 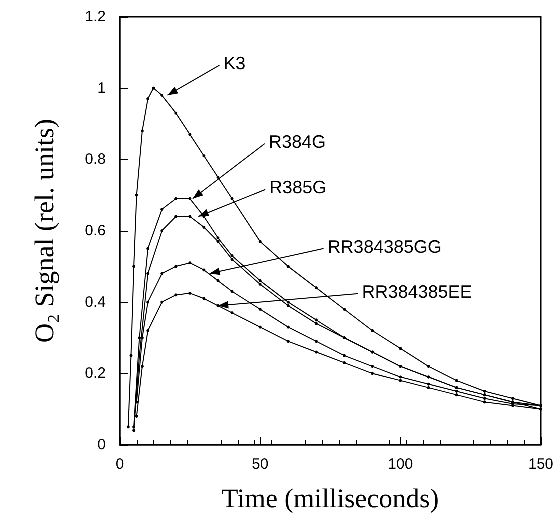 What do you see at coordinates (102, 445) in the screenshot?
I see `y-tick-label: 0` at bounding box center [102, 445].